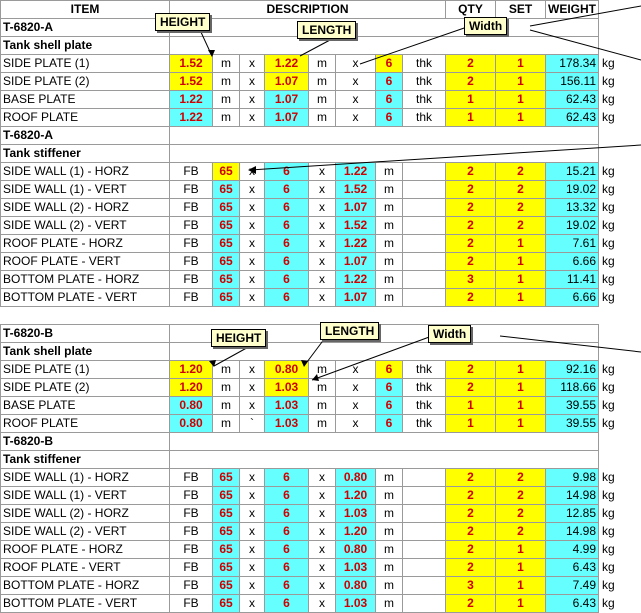 This screenshot has height=613, width=641. I want to click on unit-thk: thk, so click(424, 405).